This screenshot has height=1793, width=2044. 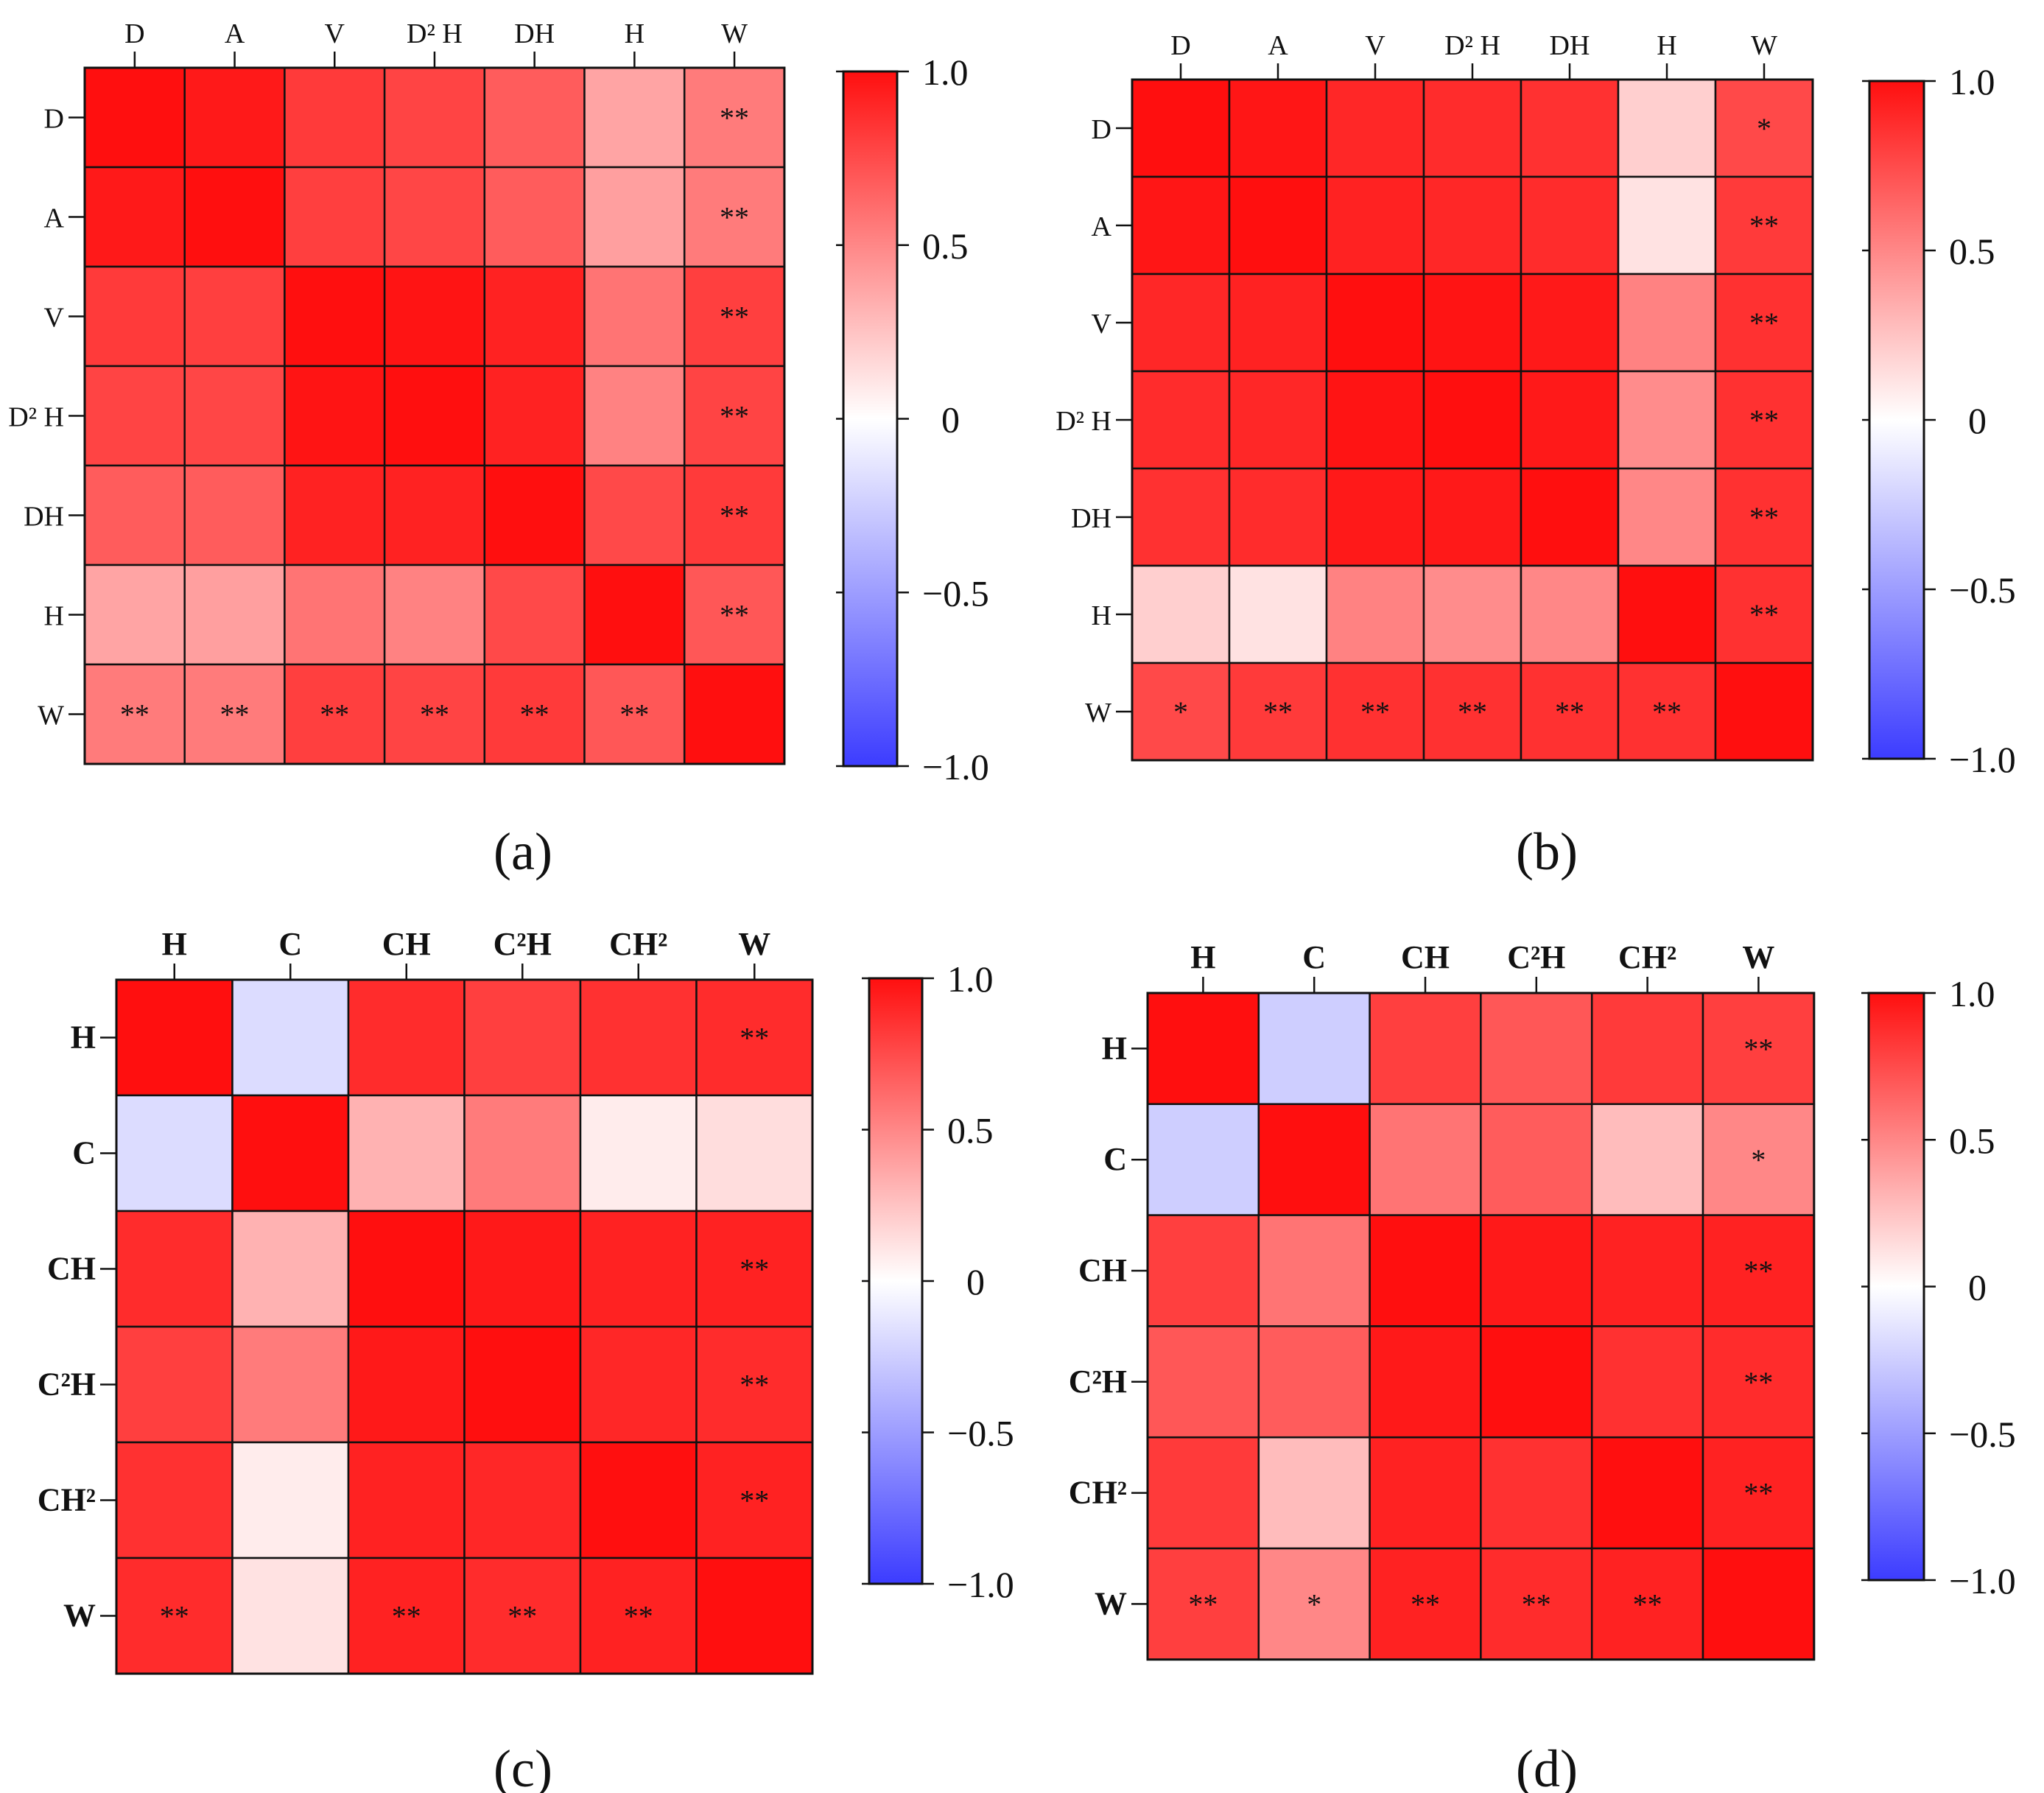 I want to click on grid-border, so click(x=1481, y=1326).